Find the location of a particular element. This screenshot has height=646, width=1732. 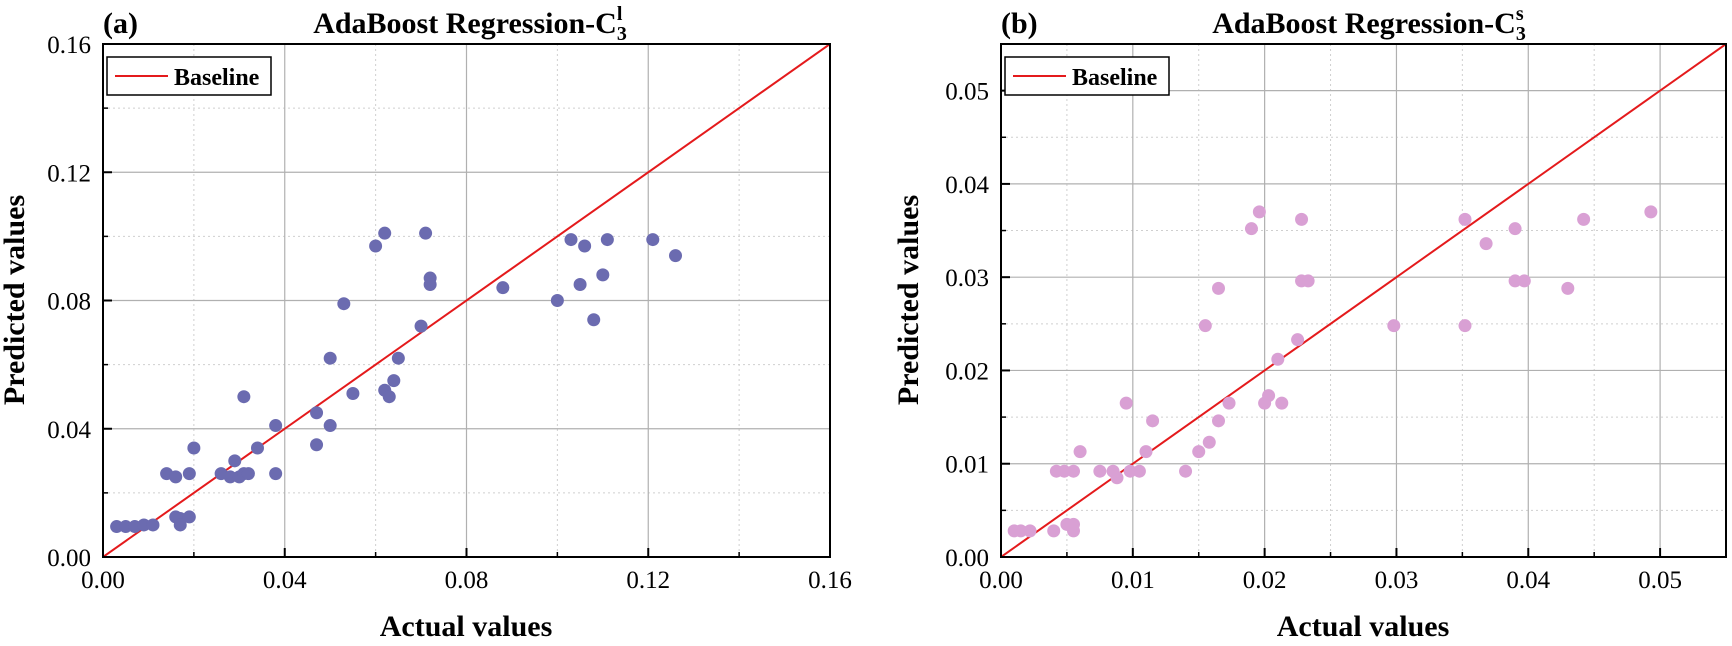

panel-a-legend: Baseline is located at coordinates (189, 76).